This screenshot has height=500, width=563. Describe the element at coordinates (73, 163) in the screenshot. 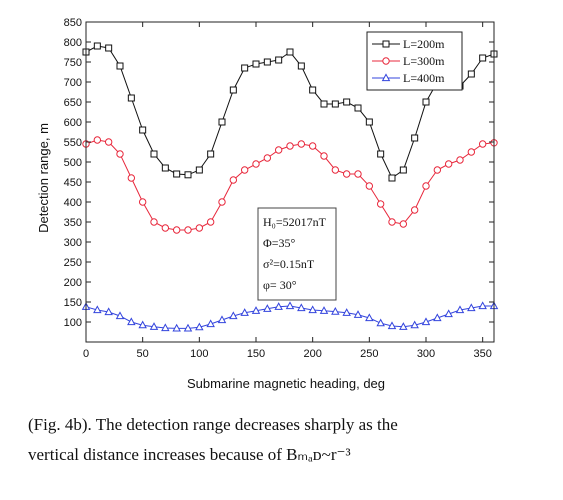

I see `y-tick-label: 500` at that location.